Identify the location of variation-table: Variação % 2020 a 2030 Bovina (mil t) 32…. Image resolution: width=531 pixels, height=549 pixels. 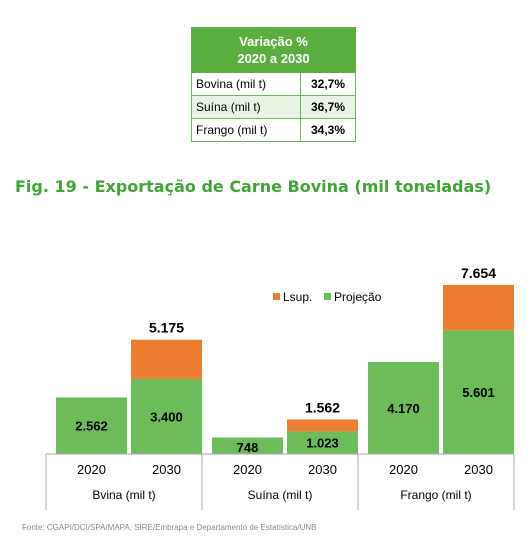
(273, 84).